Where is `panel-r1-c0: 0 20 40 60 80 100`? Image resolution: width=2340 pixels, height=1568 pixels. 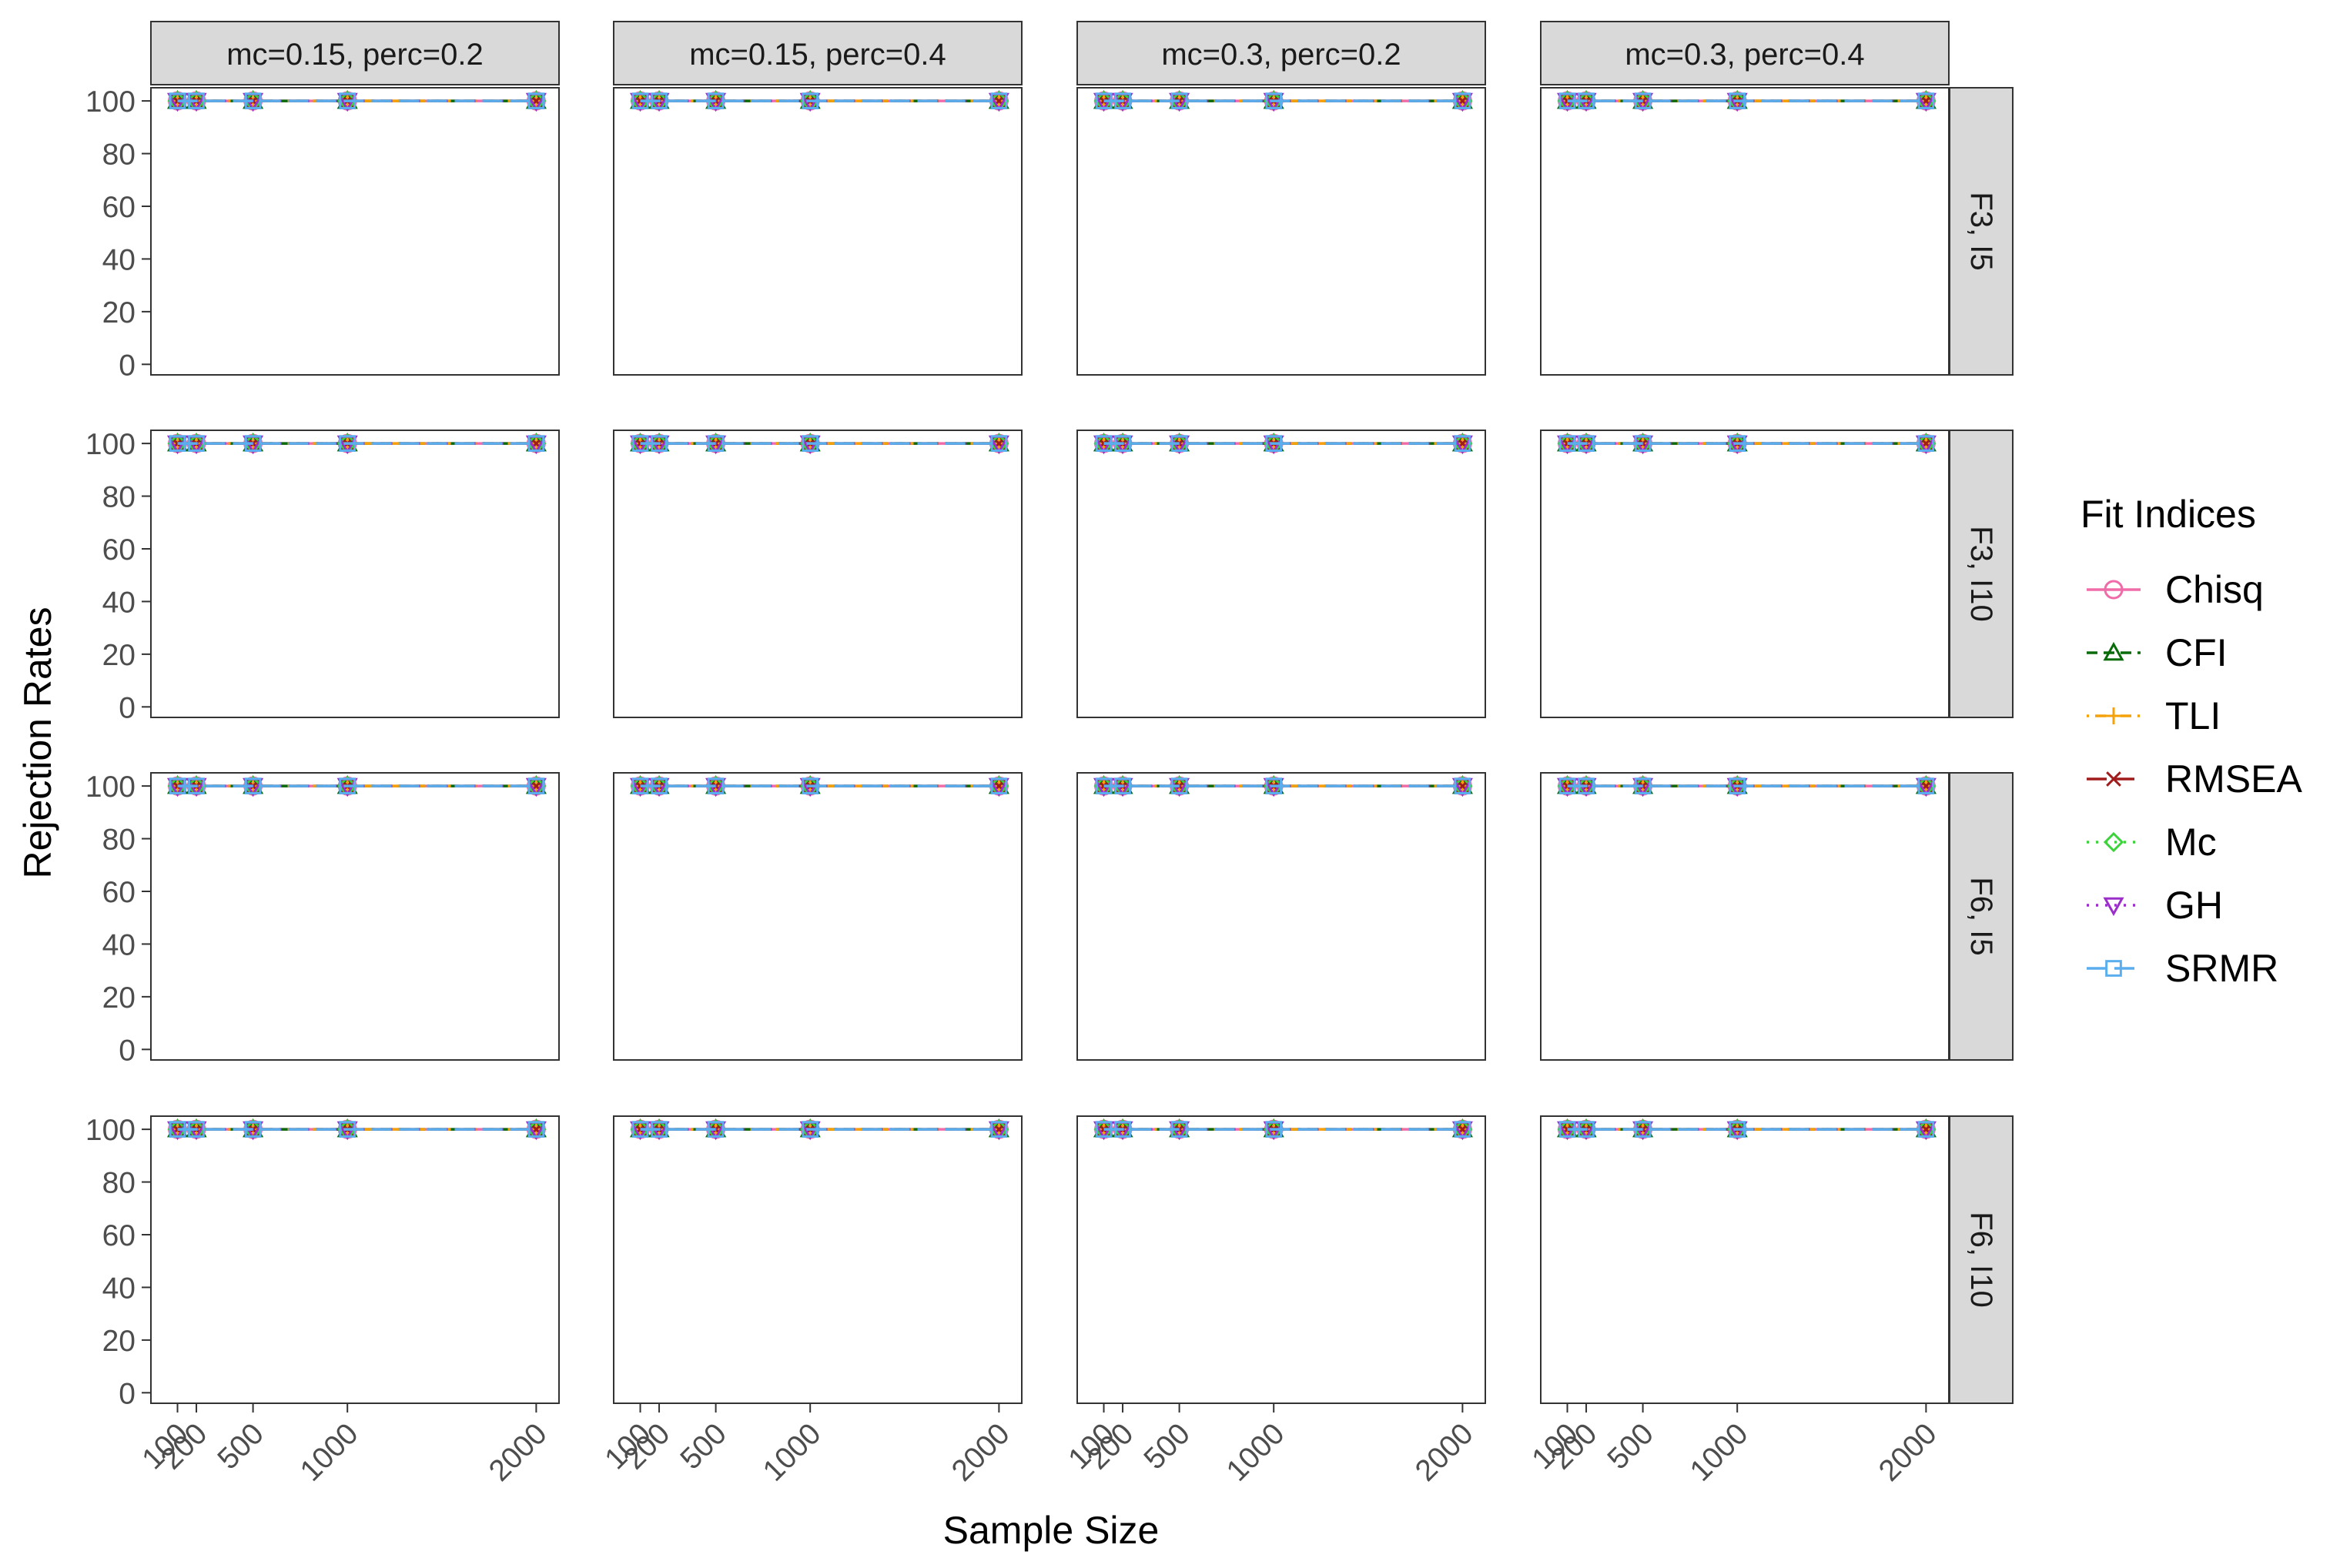
panel-r1-c0: 0 20 40 60 80 100 is located at coordinates (322, 576).